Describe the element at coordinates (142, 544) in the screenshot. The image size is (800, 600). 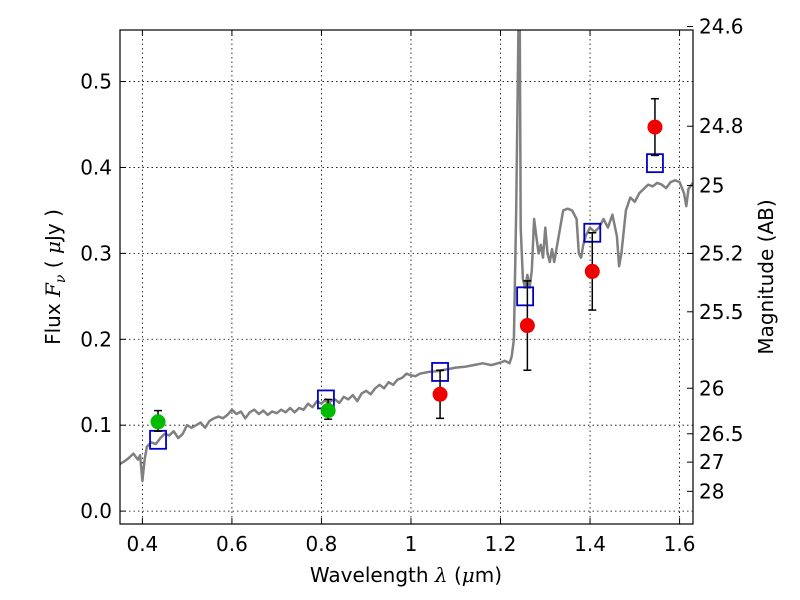
I see `x-tick-label: 0.4` at that location.